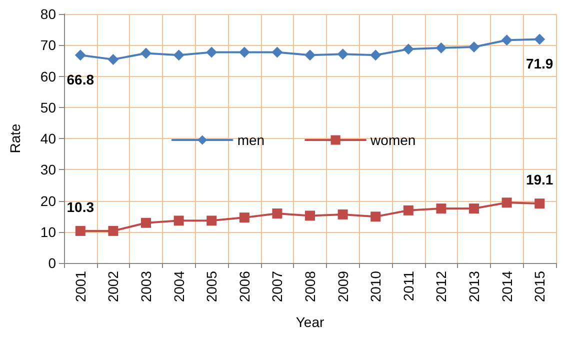 Image resolution: width=587 pixels, height=344 pixels. I want to click on x-tick-label: 2014, so click(506, 286).